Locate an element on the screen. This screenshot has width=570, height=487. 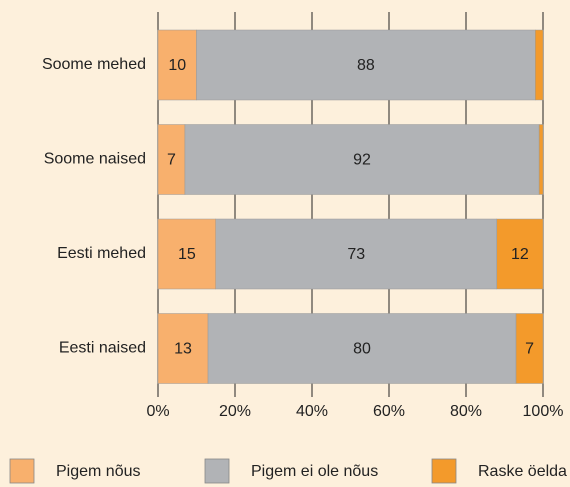
x-tick-label: 0% is located at coordinates (157, 411).